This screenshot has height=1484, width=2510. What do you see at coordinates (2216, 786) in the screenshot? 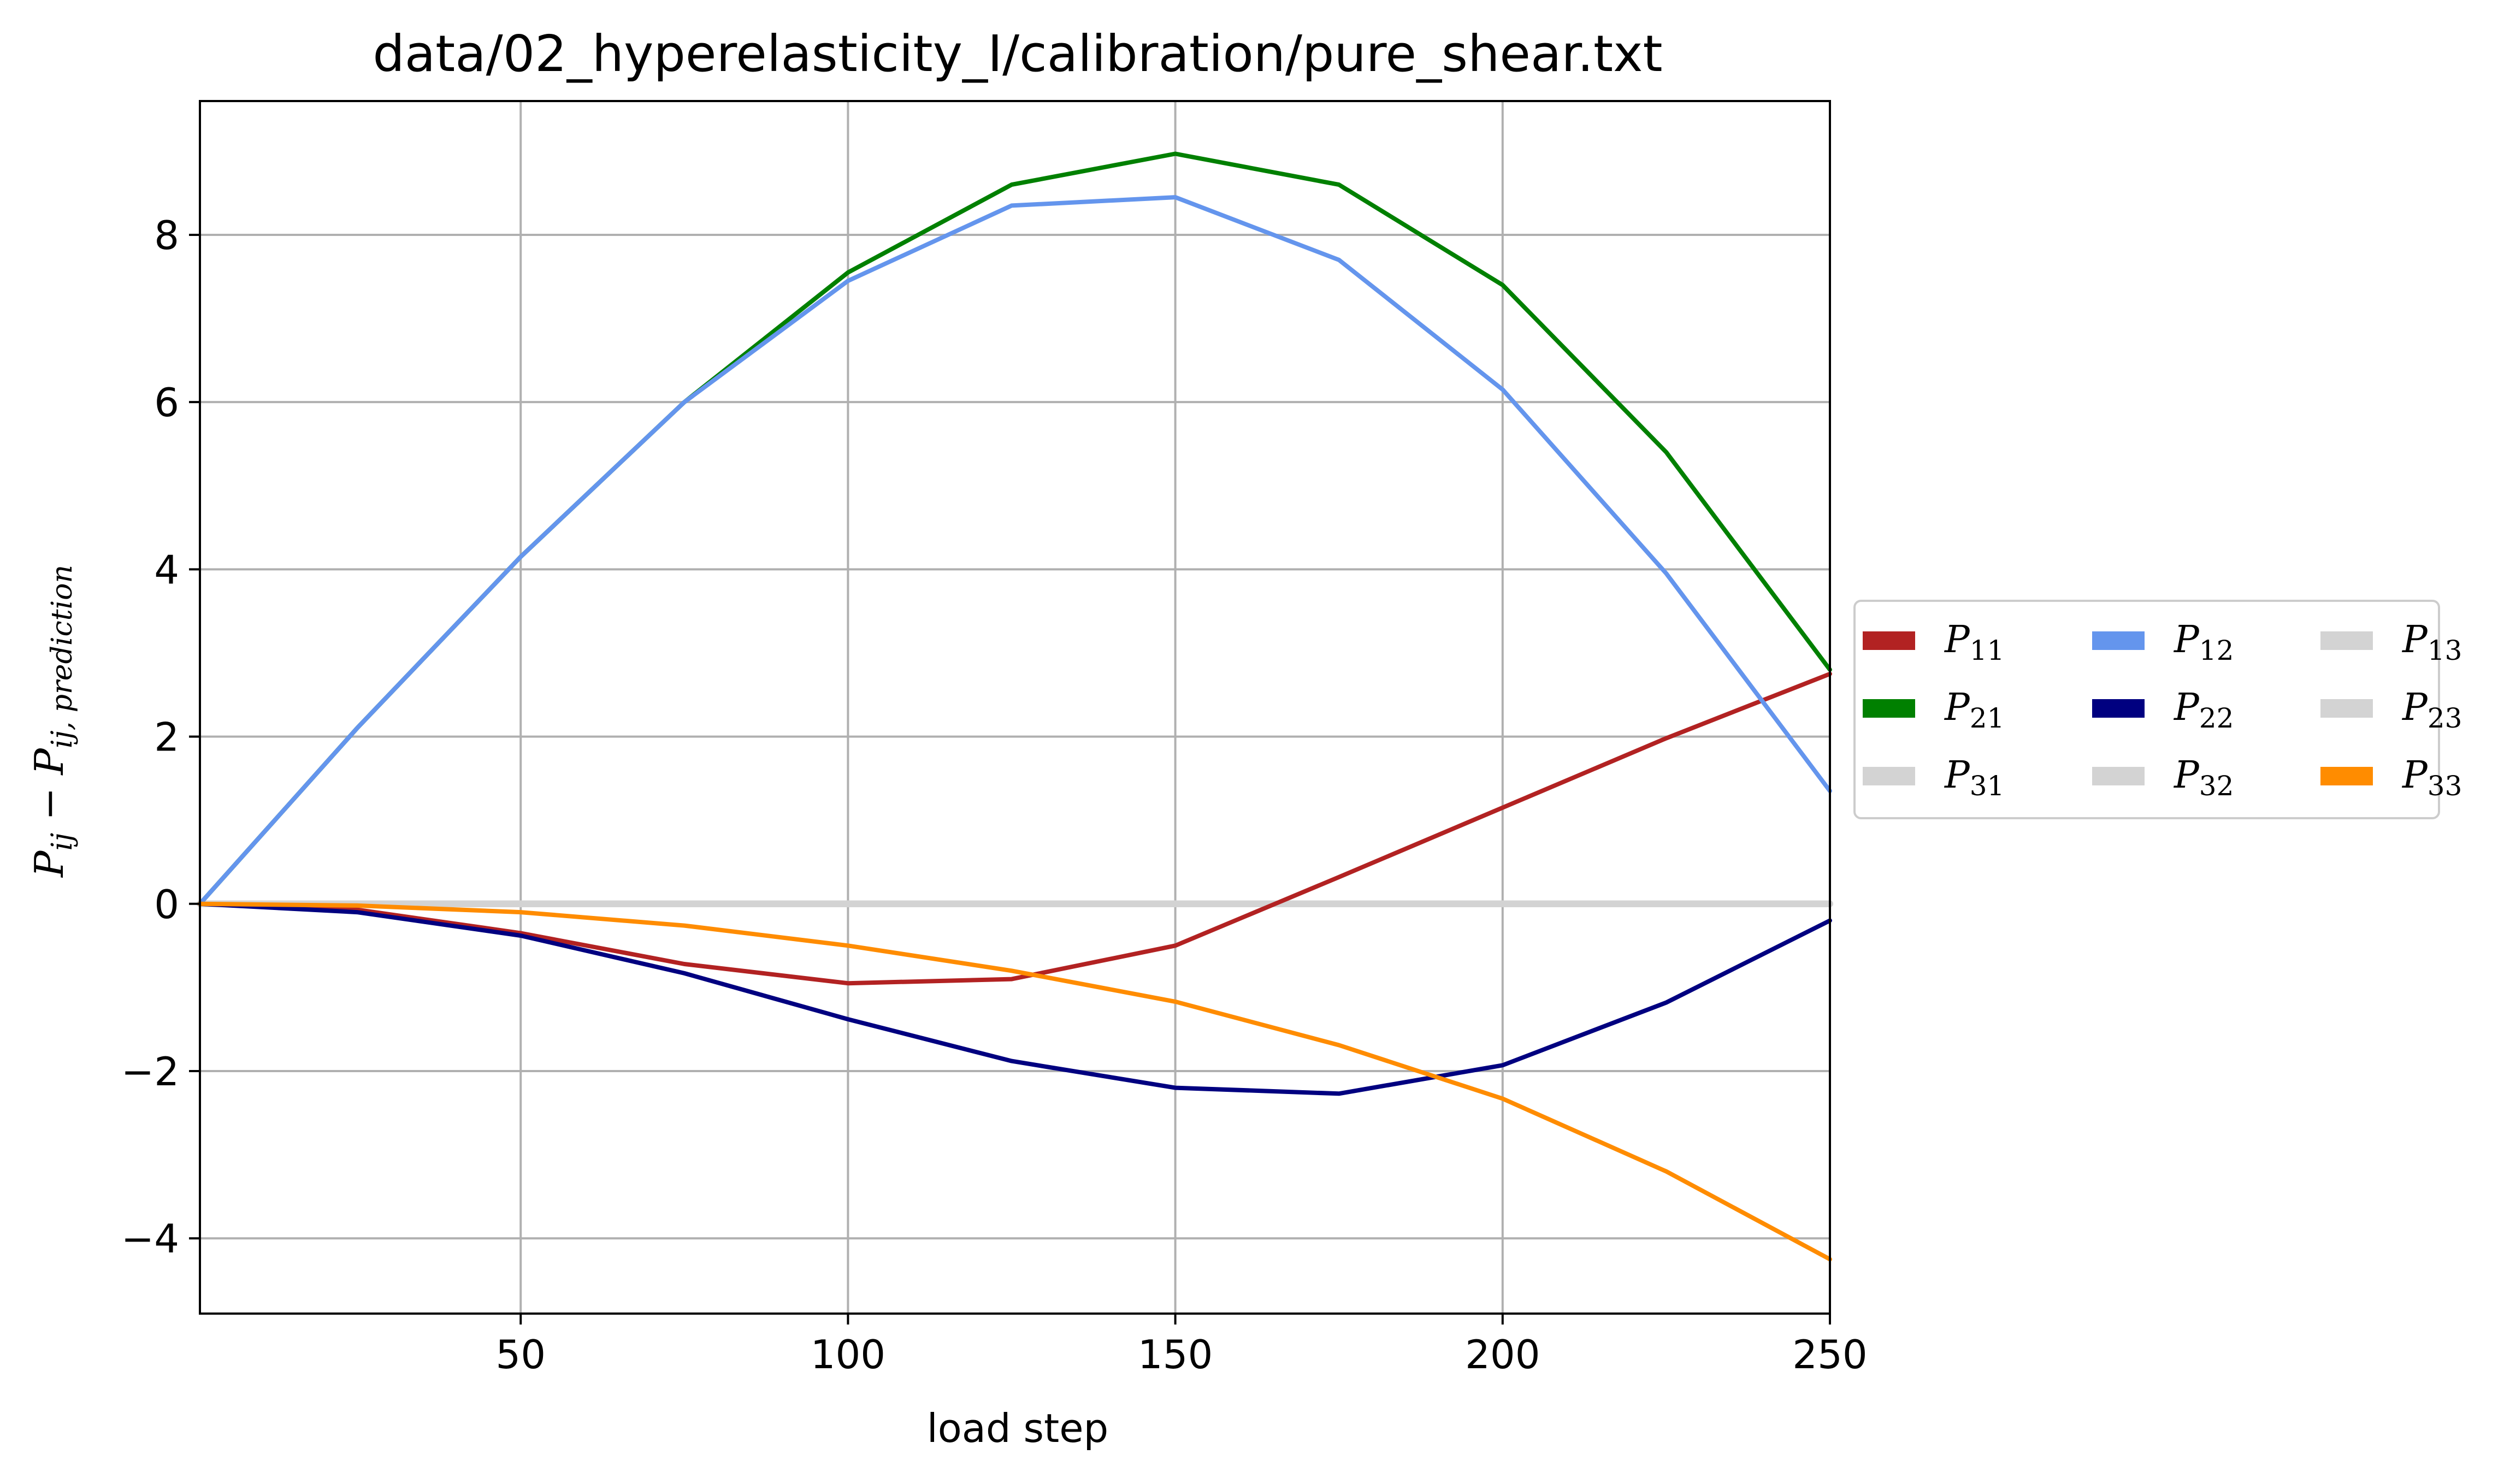
I see `legend-label-sub: 32` at bounding box center [2216, 786].